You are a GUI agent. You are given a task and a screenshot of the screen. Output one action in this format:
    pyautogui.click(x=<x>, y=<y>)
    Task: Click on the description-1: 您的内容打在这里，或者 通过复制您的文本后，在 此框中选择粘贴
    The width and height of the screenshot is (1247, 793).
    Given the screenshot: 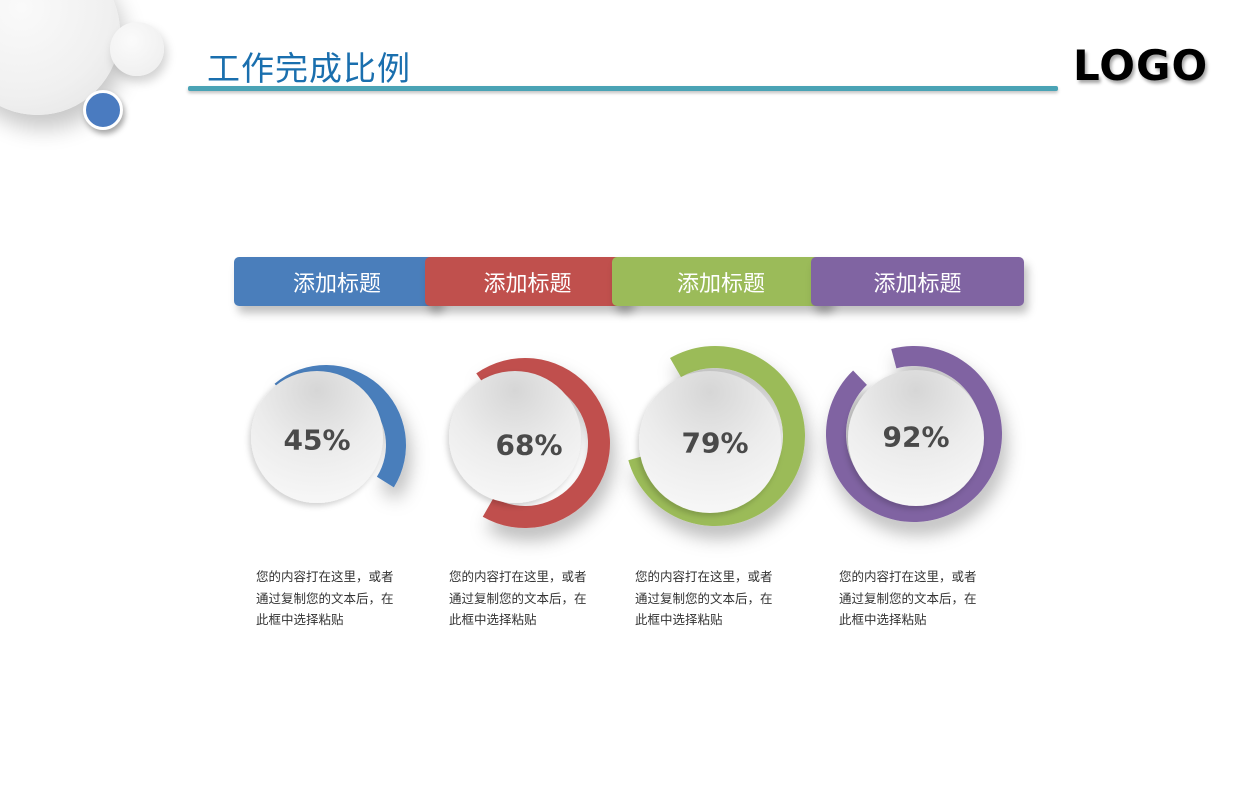 What is the action you would take?
    pyautogui.click(x=336, y=598)
    